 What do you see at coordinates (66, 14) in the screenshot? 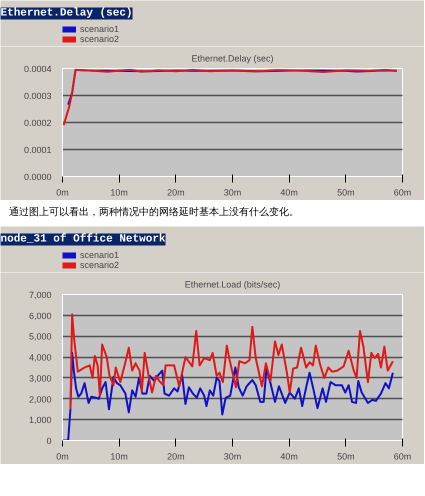
I see `chart-title: Ethernet.Delay (sec)` at bounding box center [66, 14].